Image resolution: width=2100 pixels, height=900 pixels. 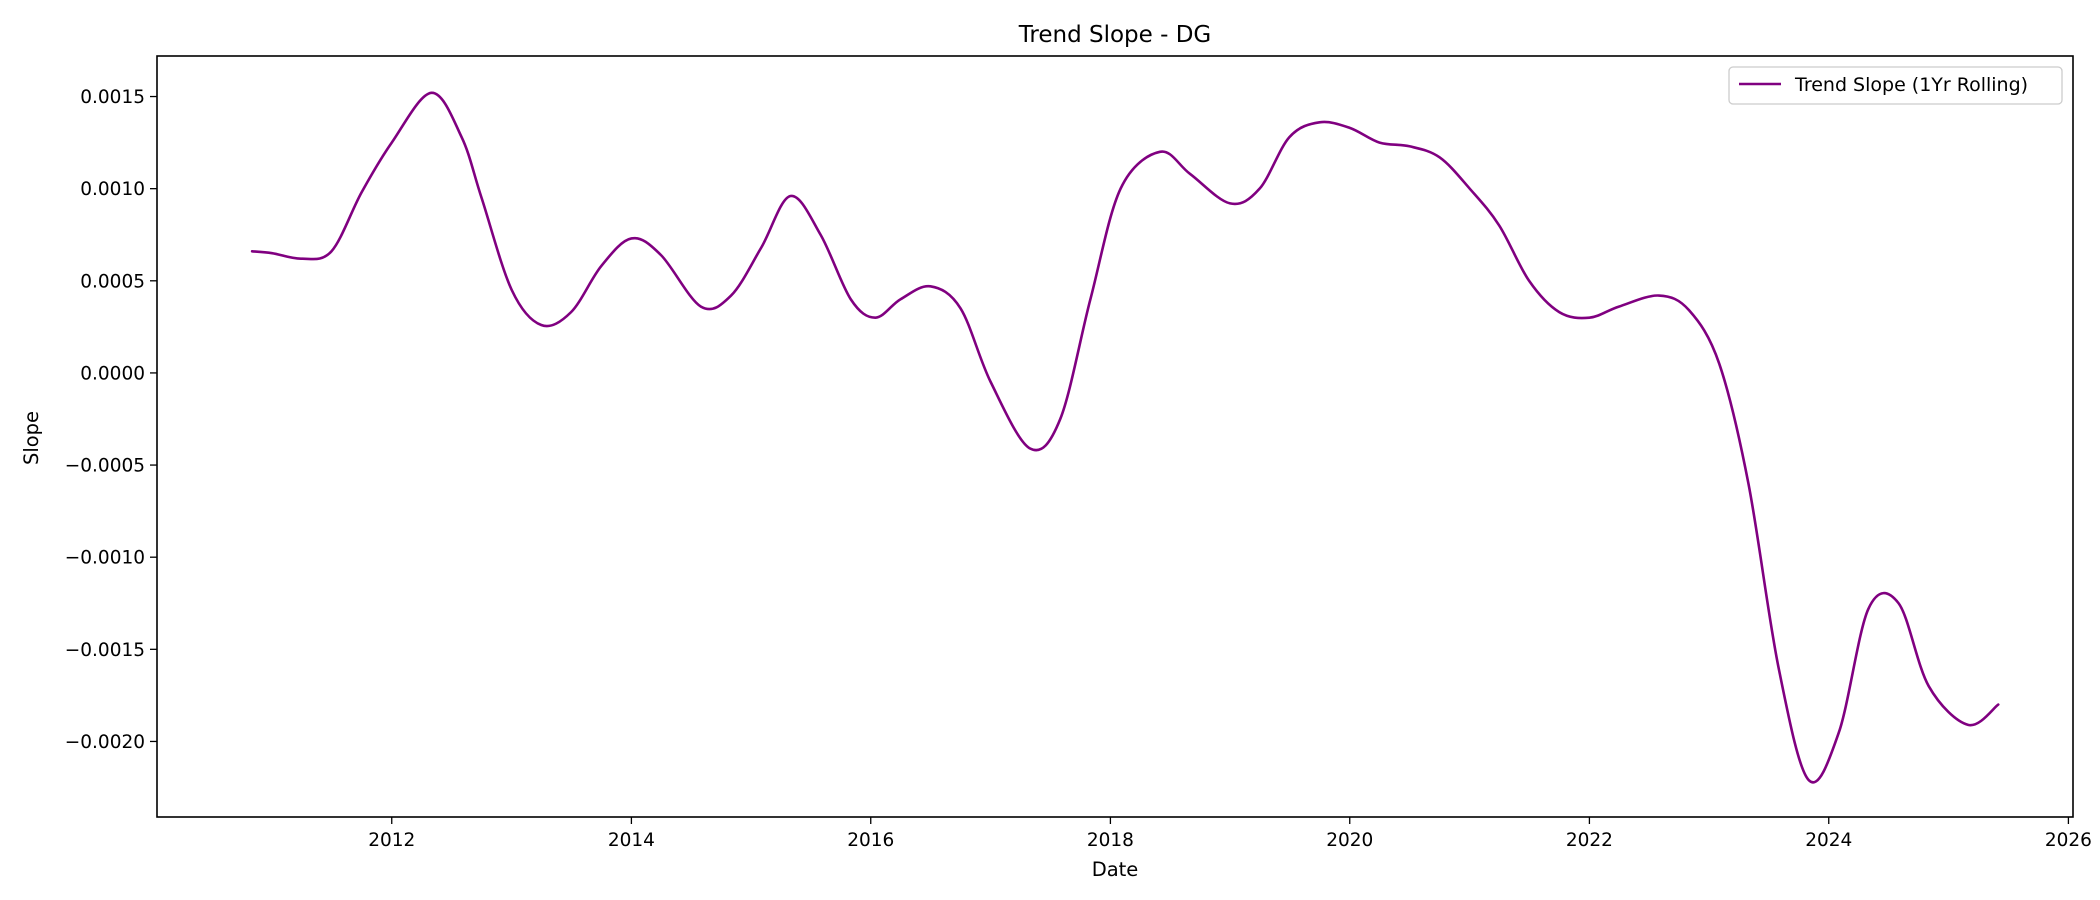 What do you see at coordinates (105, 558) in the screenshot?
I see `y-tick-label: −0.0010` at bounding box center [105, 558].